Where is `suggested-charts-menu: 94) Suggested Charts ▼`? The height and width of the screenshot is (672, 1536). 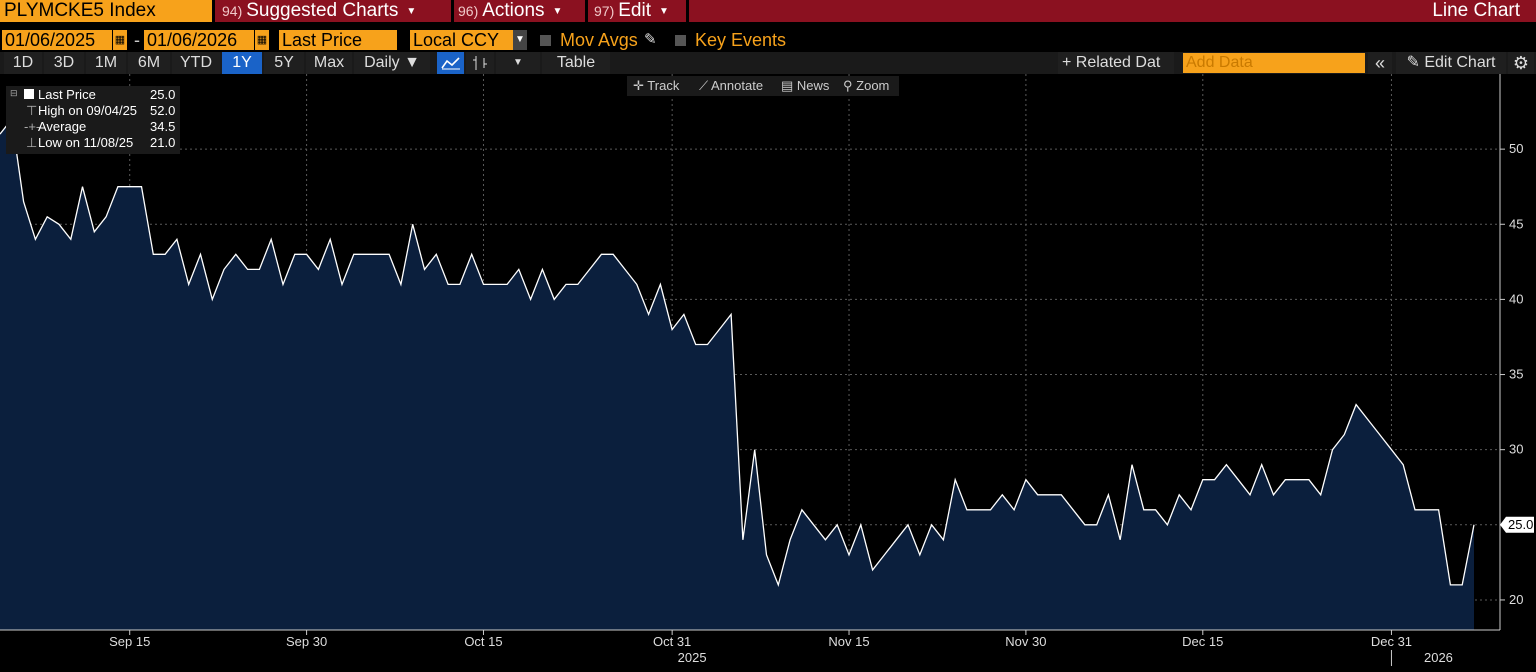 suggested-charts-menu: 94) Suggested Charts ▼ is located at coordinates (319, 11).